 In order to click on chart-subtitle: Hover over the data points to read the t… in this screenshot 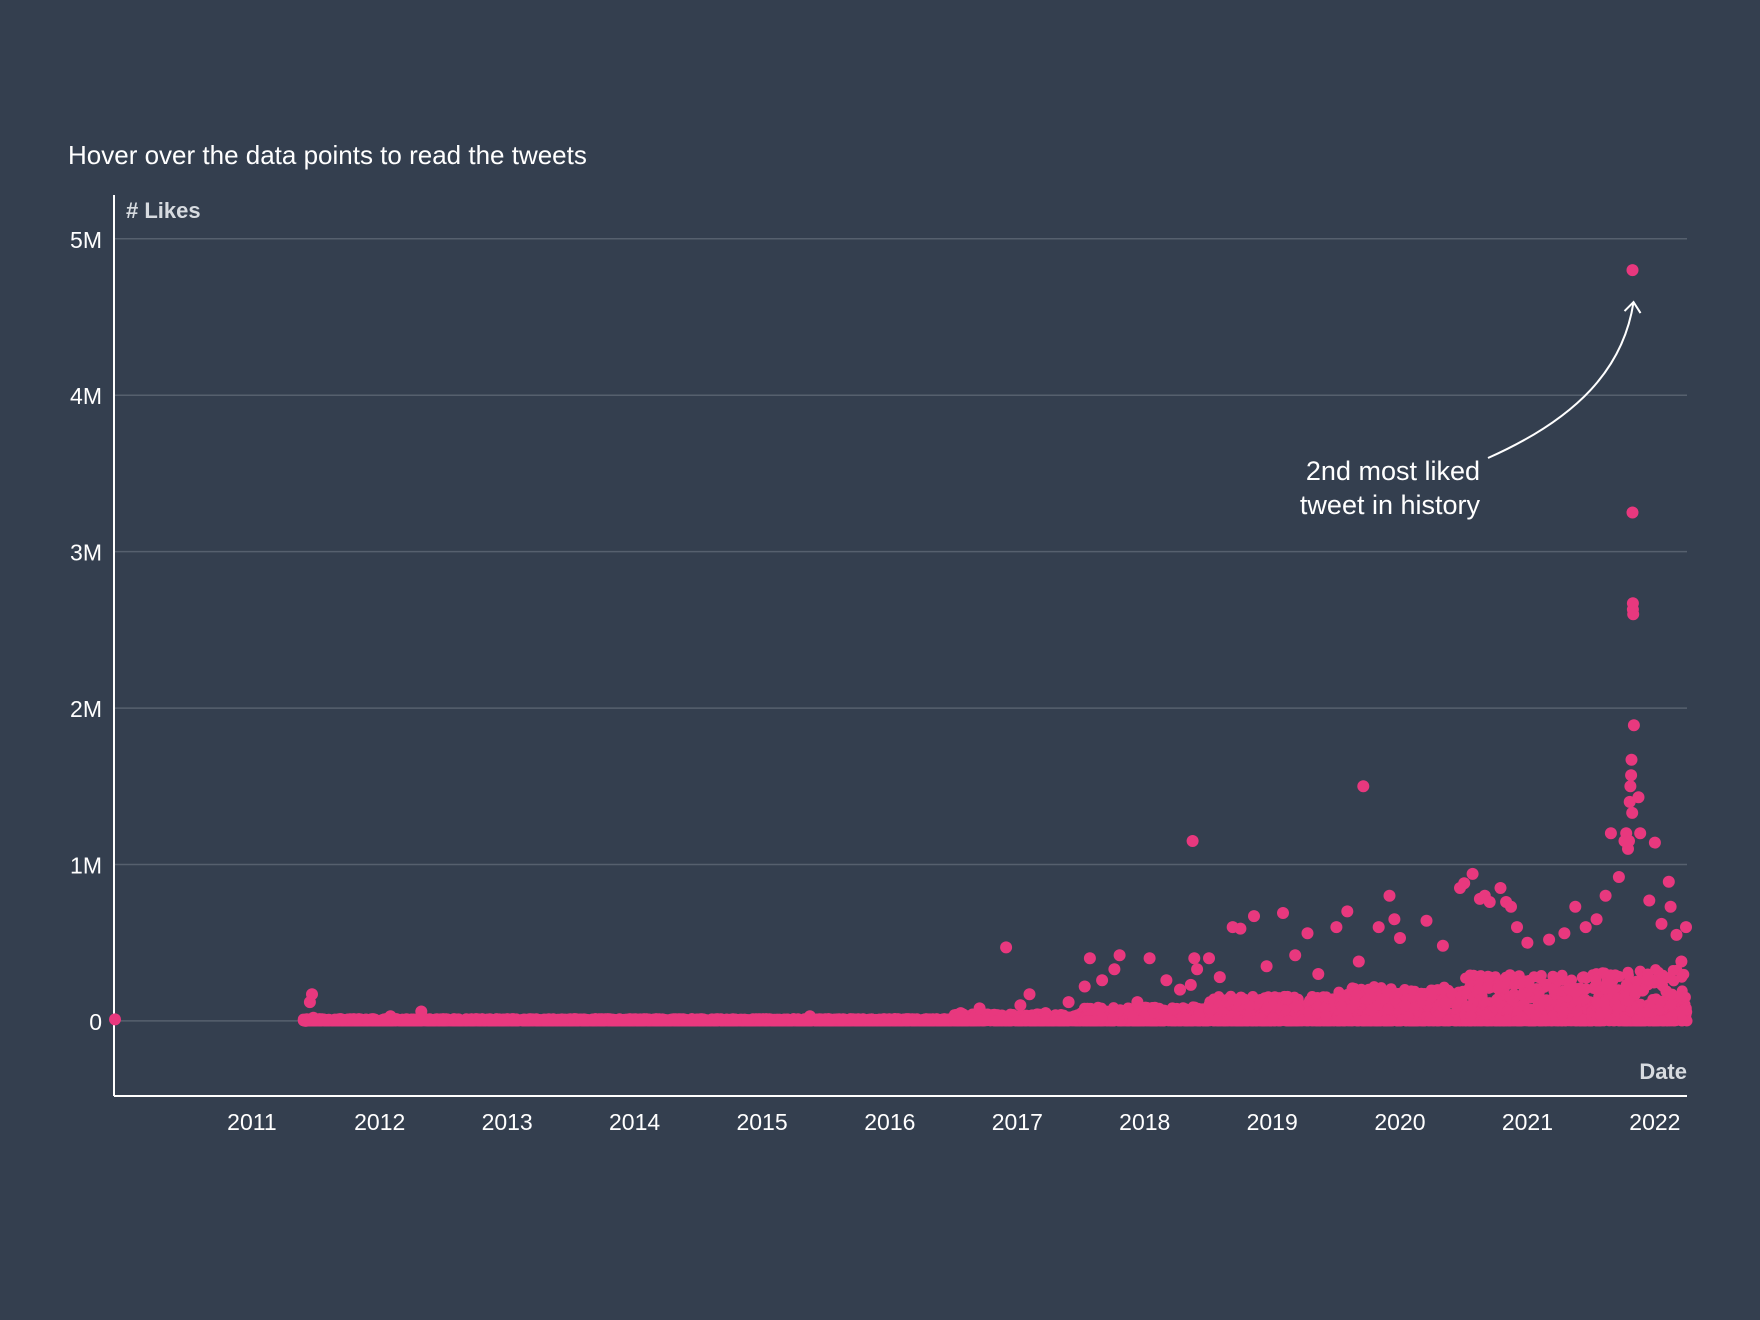, I will do `click(327, 155)`.